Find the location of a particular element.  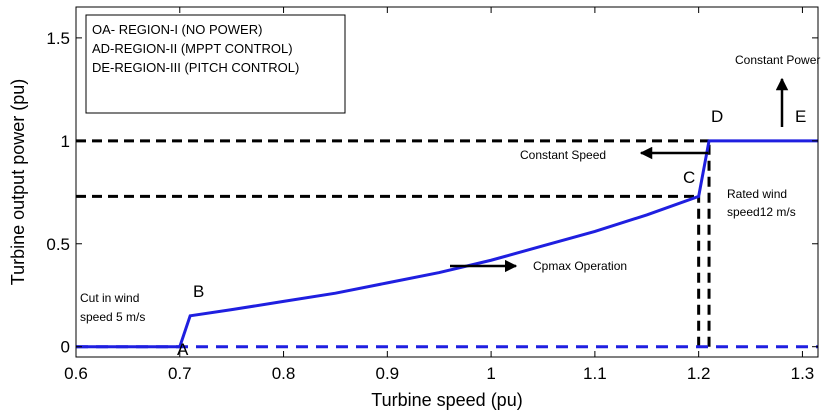

x-axis-title: Turbine speed (pu) is located at coordinates (446, 400).